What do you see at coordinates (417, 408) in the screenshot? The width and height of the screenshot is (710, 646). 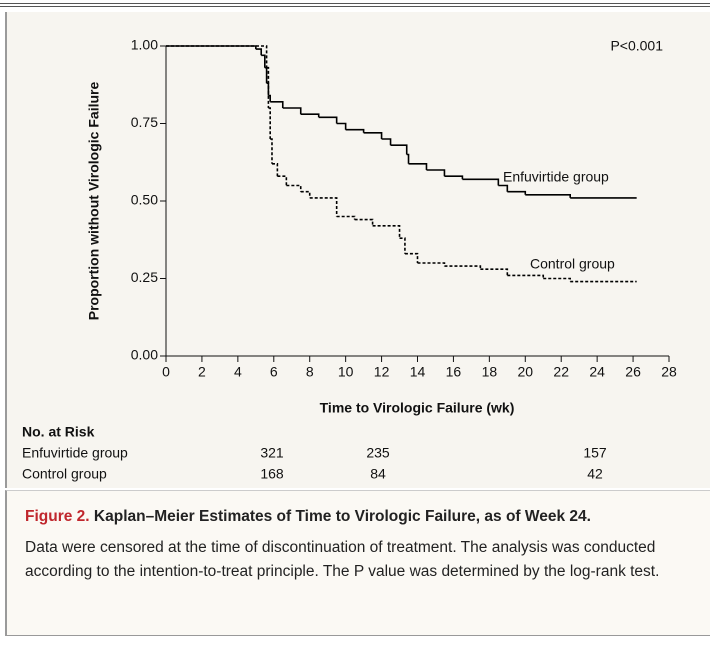 I see `x-axis-title: Time to Virologic Failure (wk)` at bounding box center [417, 408].